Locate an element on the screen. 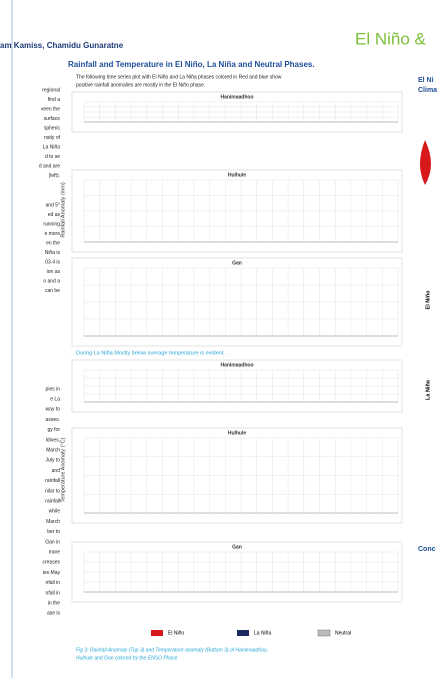  right-heading: Clima is located at coordinates (427, 90).